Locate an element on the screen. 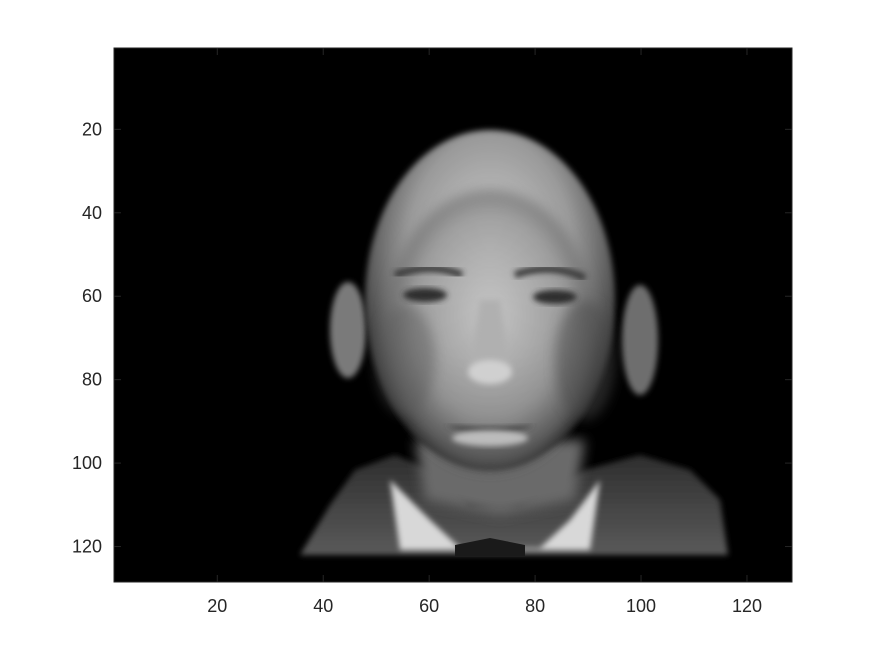  x-tick-label: 60 is located at coordinates (429, 606).